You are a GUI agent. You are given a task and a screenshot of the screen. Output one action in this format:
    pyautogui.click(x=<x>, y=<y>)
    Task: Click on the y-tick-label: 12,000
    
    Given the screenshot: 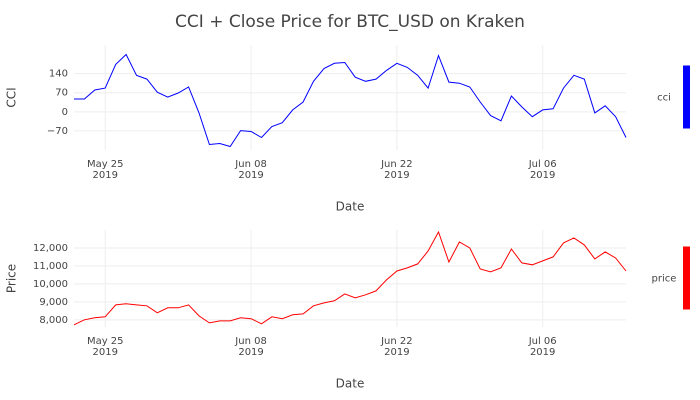 What is the action you would take?
    pyautogui.click(x=50, y=248)
    